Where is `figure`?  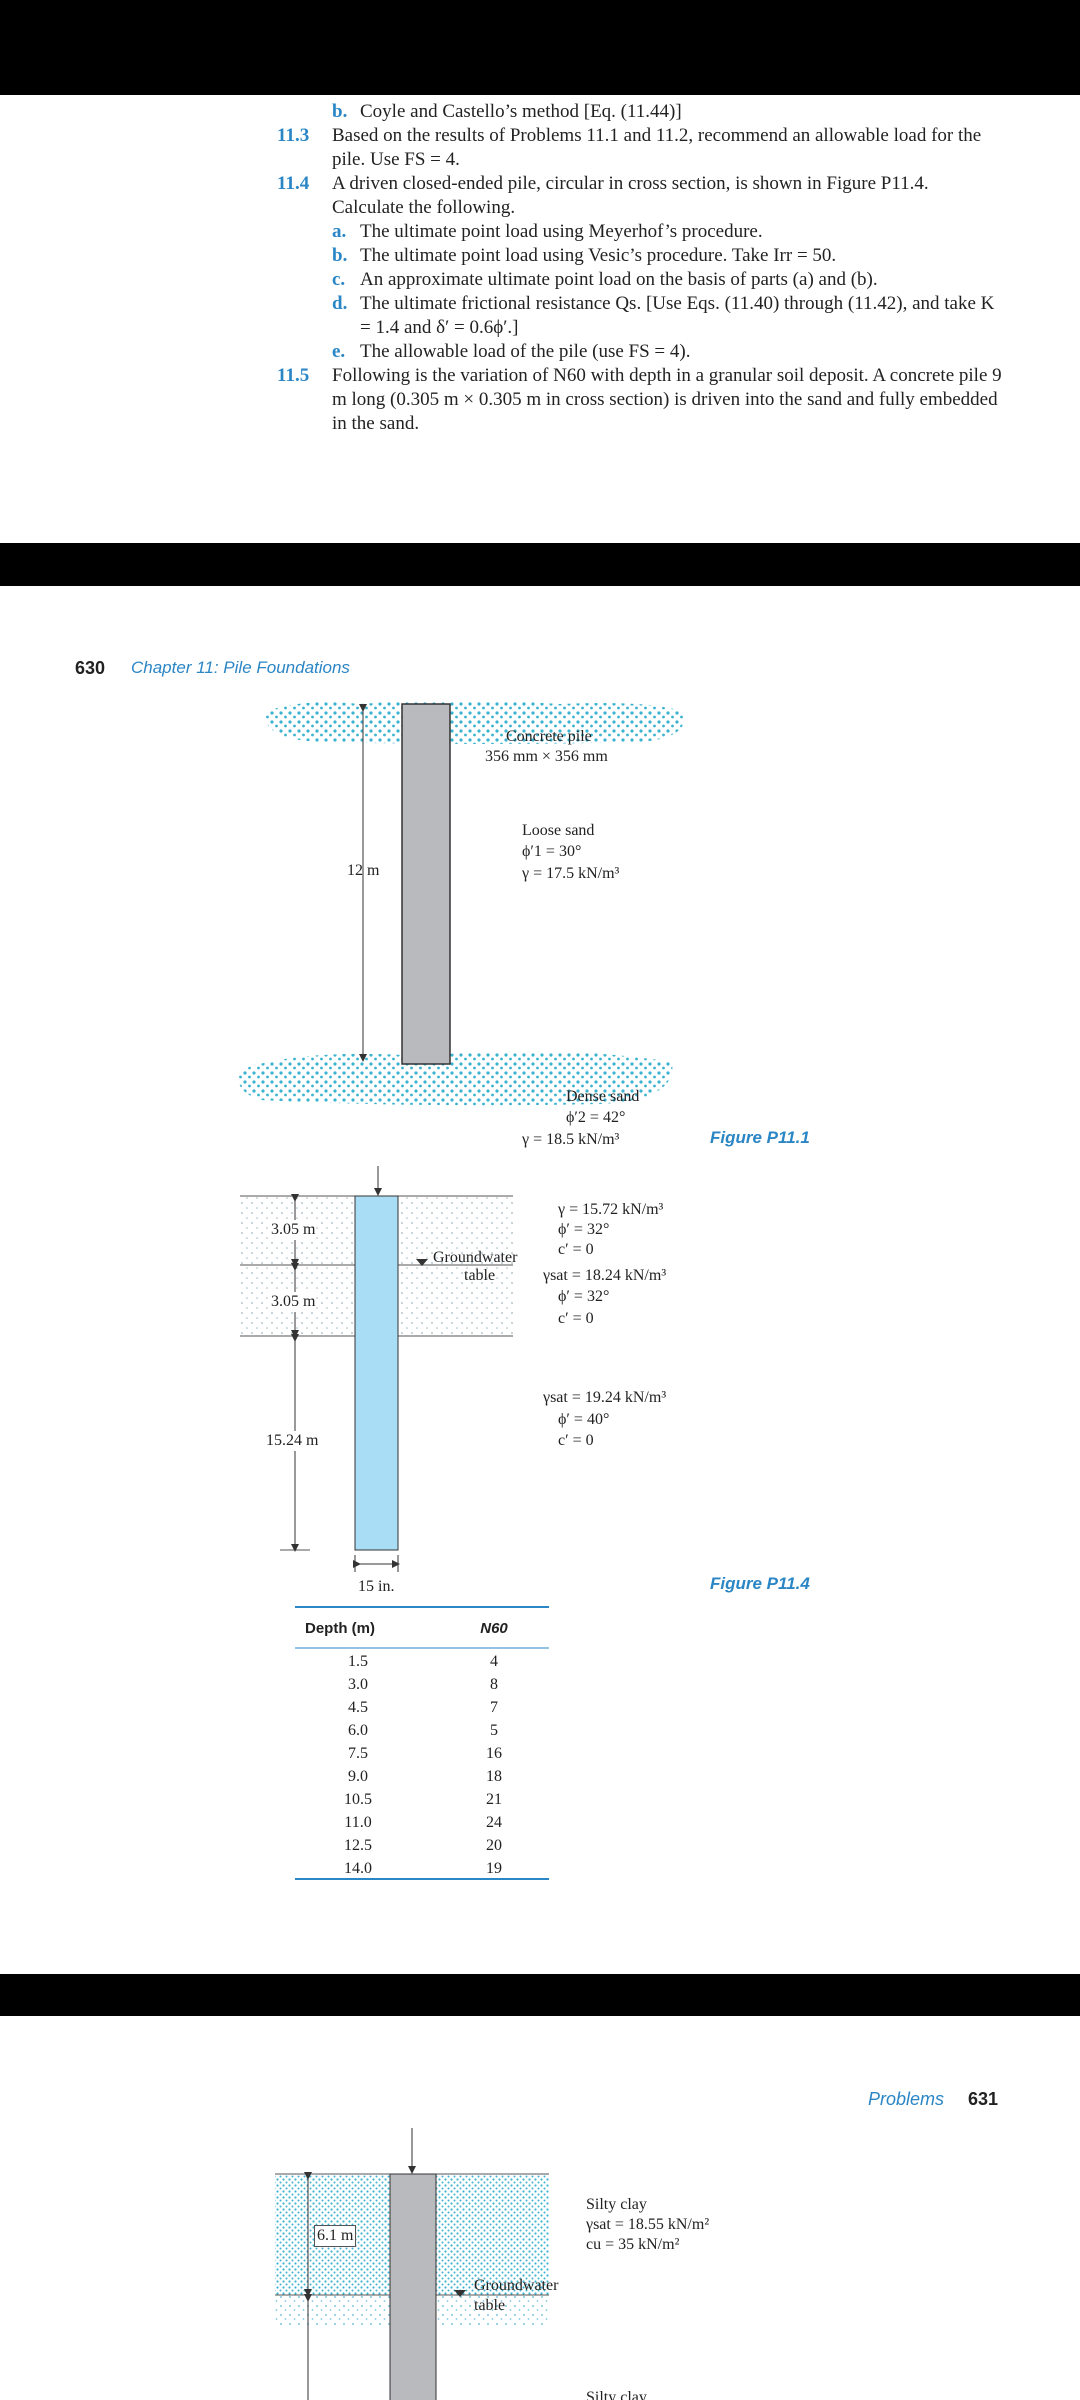
figure is located at coordinates (412, 2264).